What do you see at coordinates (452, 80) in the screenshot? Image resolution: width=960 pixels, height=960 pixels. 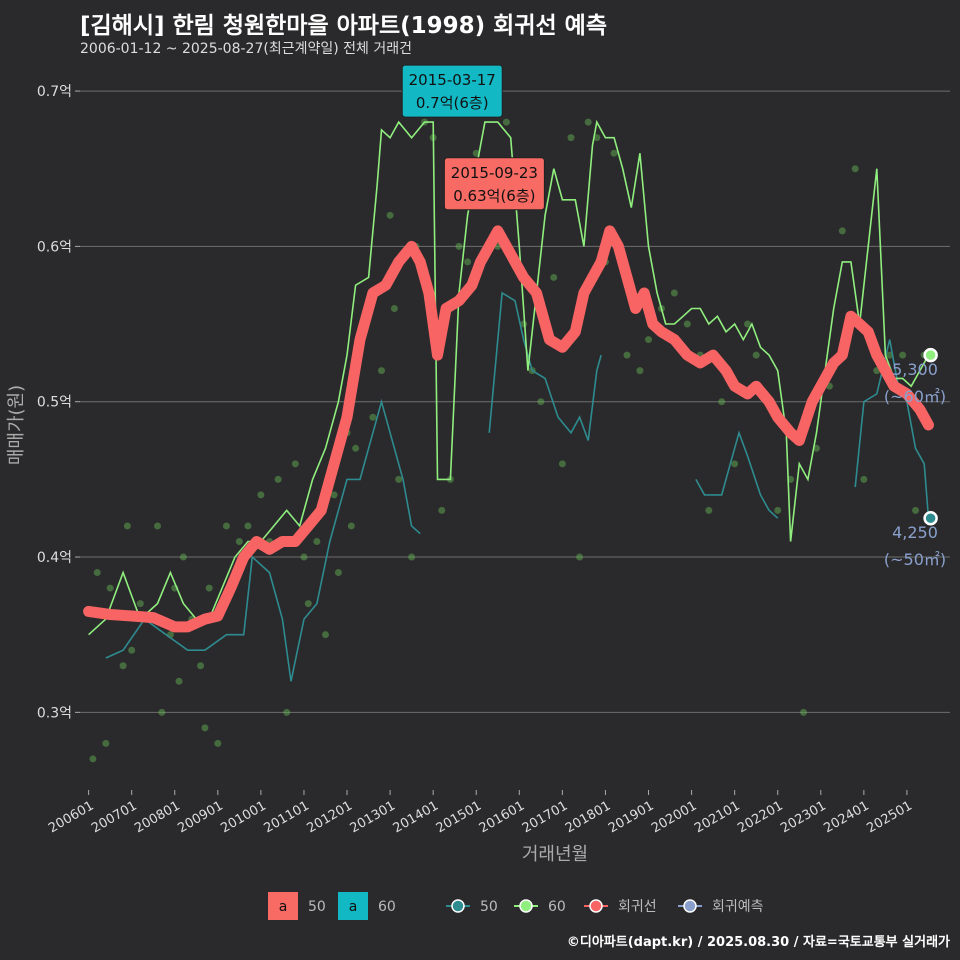 I see `annotation-date: 2015-03-17` at bounding box center [452, 80].